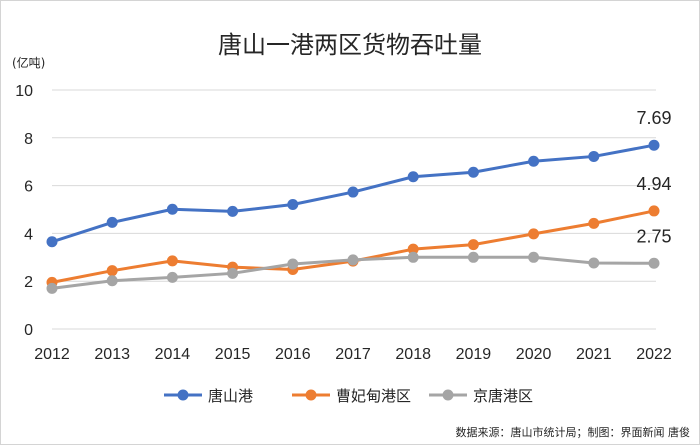 The width and height of the screenshot is (700, 445). Describe the element at coordinates (28, 187) in the screenshot. I see `y-tick-label: 6` at that location.